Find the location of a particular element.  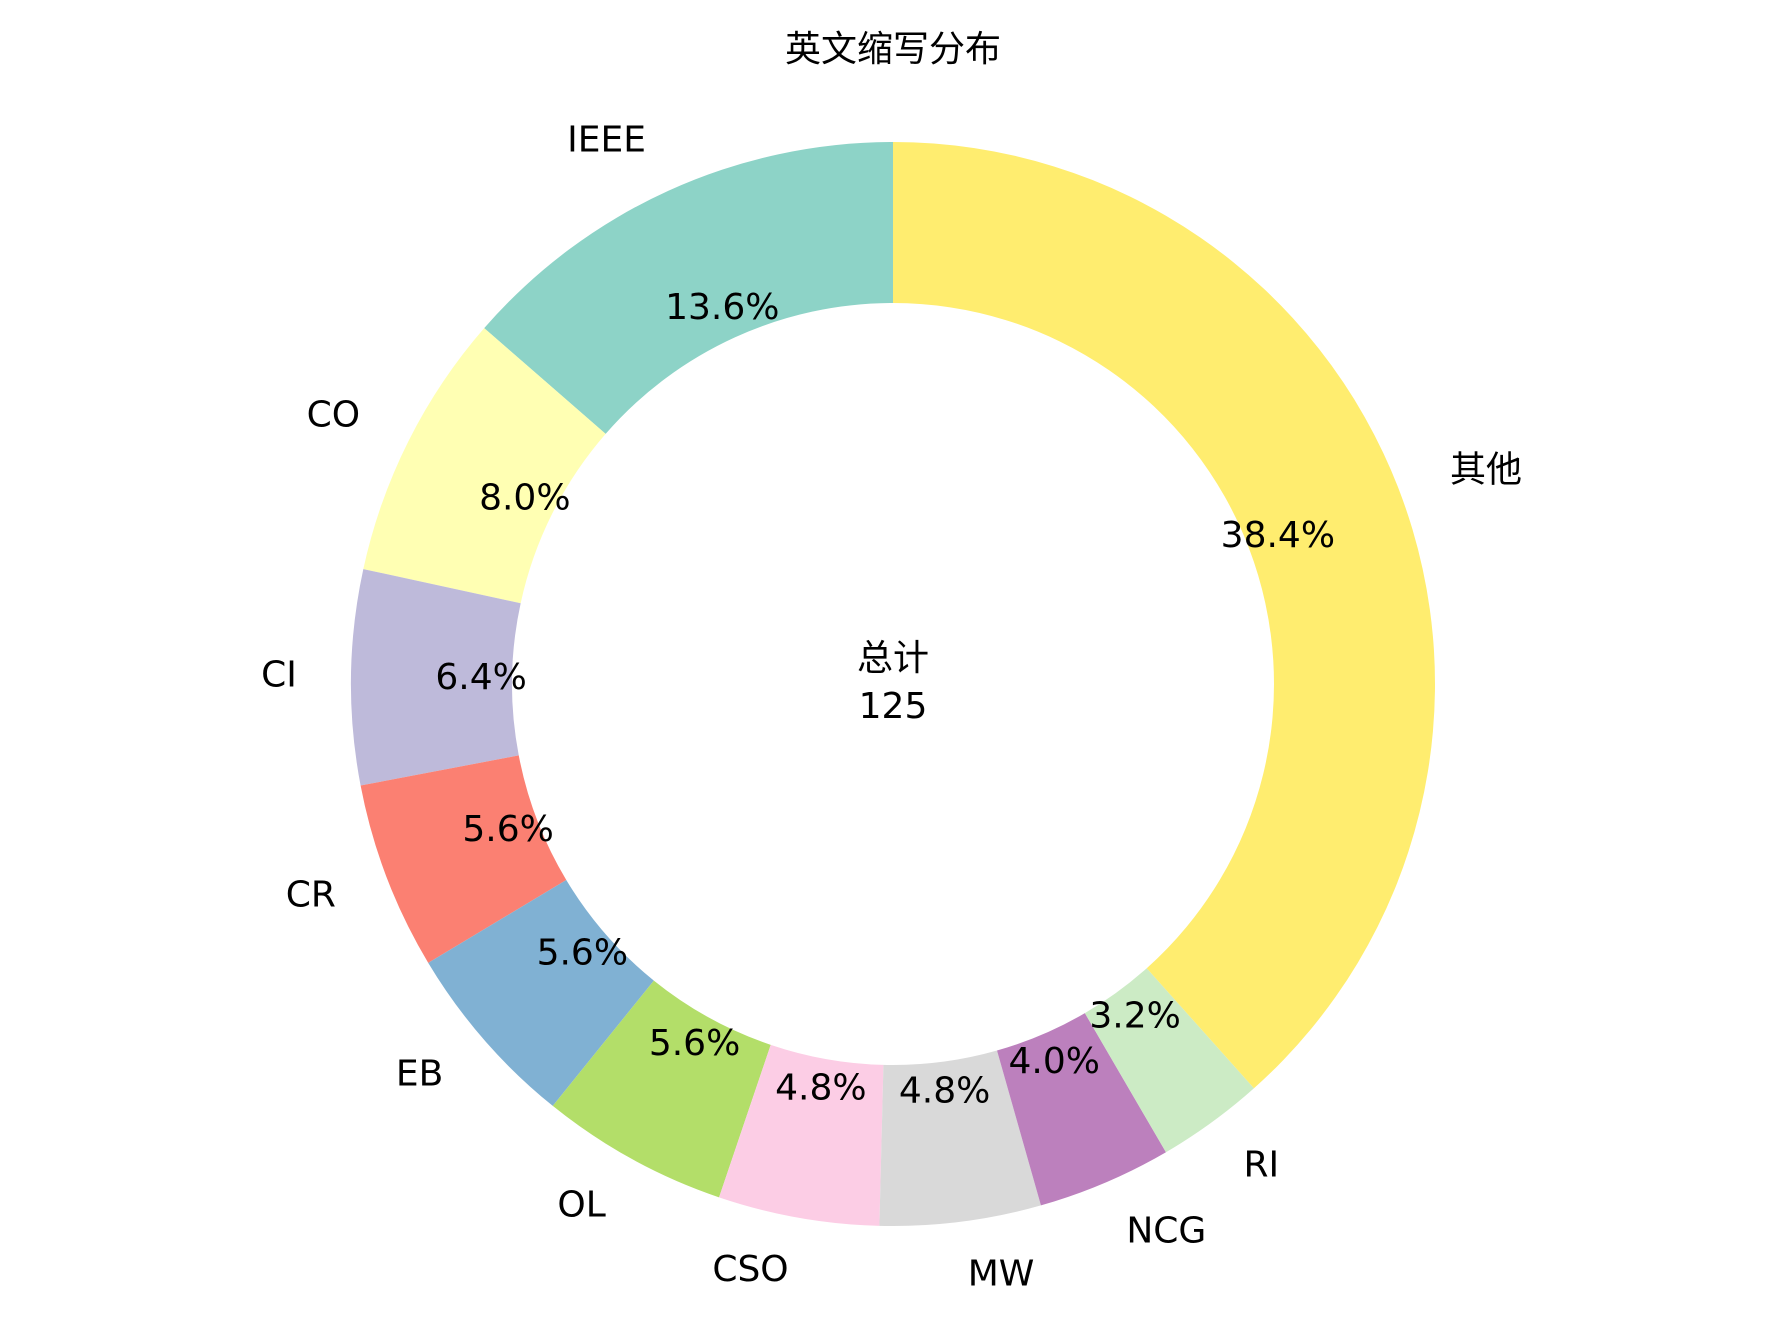

center-label: 总计 is located at coordinates (893, 658).